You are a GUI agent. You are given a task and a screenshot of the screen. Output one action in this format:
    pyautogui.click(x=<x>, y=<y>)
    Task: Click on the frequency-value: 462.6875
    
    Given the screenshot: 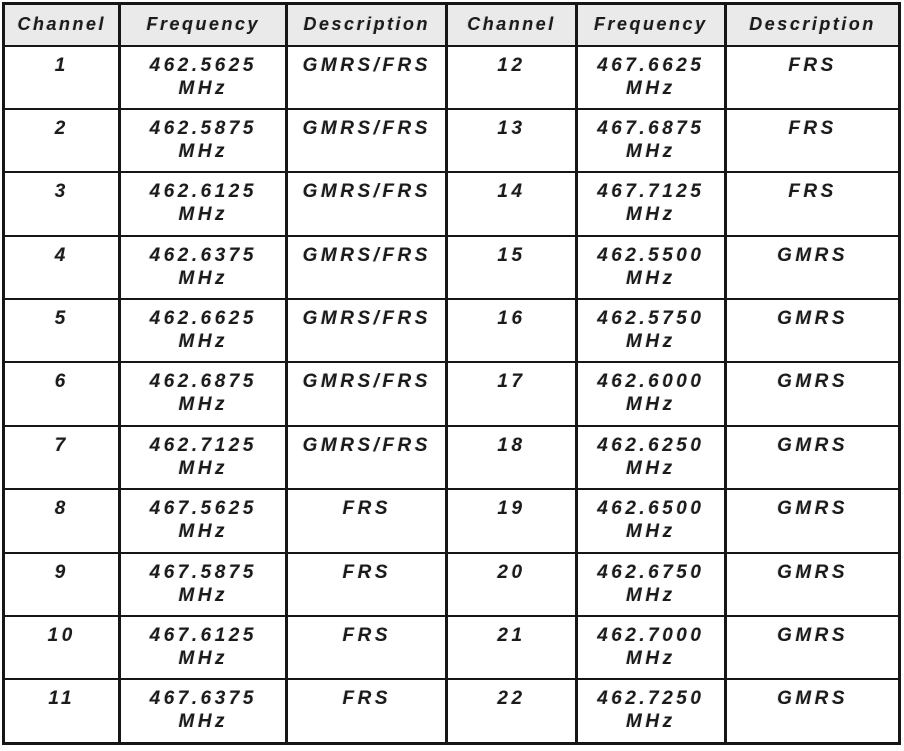 What is the action you would take?
    pyautogui.click(x=203, y=382)
    